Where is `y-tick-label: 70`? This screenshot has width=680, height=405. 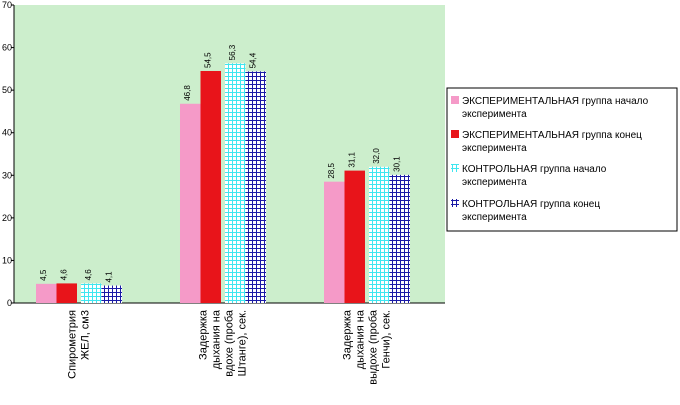 y-tick-label: 70 is located at coordinates (7, 5).